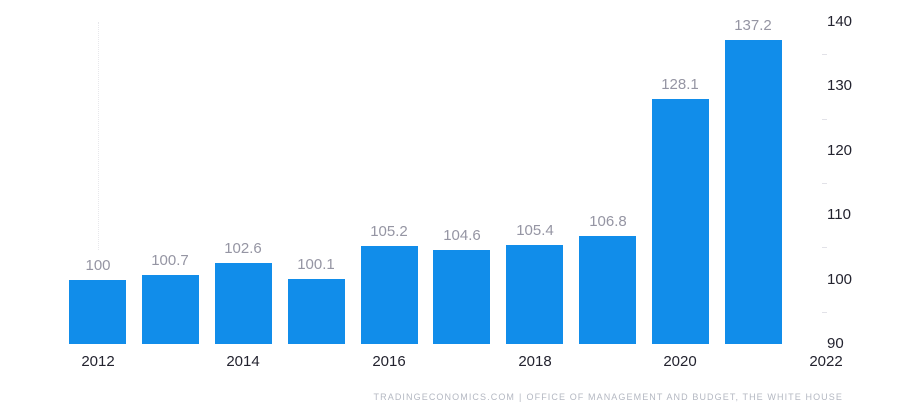 Image resolution: width=900 pixels, height=419 pixels. I want to click on bar-value-label: 100, so click(98, 265).